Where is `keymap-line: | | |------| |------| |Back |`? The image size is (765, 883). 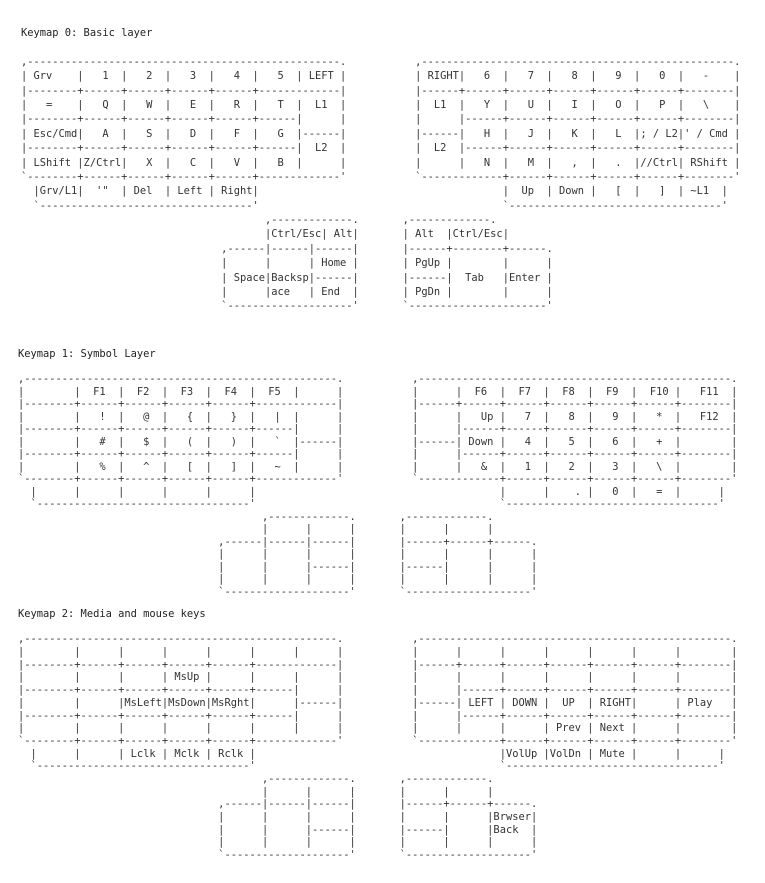 keymap-line: | | |------| |------| |Back | is located at coordinates (278, 829).